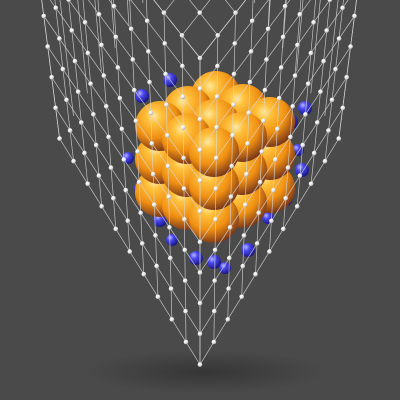  What do you see at coordinates (214, 152) in the screenshot?
I see `orange-atom` at bounding box center [214, 152].